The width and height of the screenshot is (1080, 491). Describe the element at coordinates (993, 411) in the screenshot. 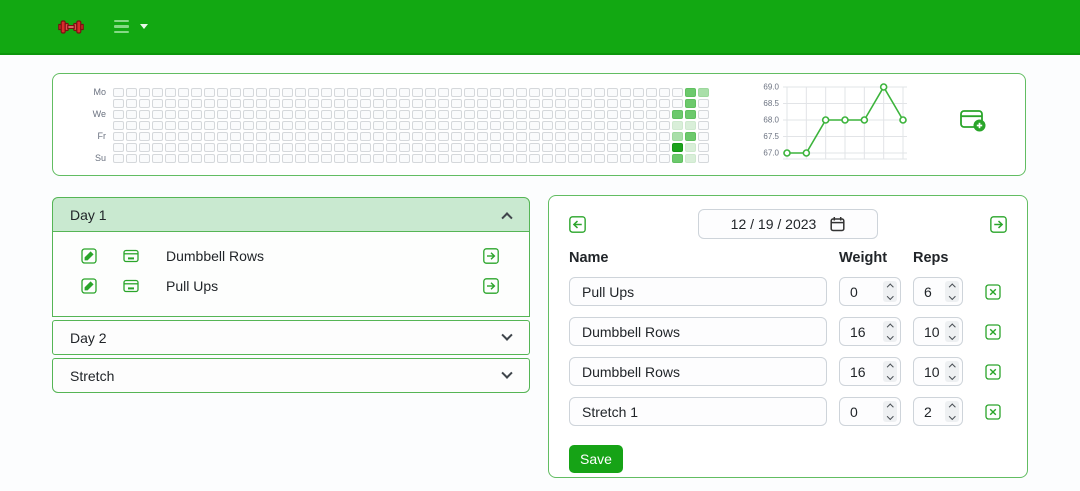

I see `delete-row-icon` at that location.